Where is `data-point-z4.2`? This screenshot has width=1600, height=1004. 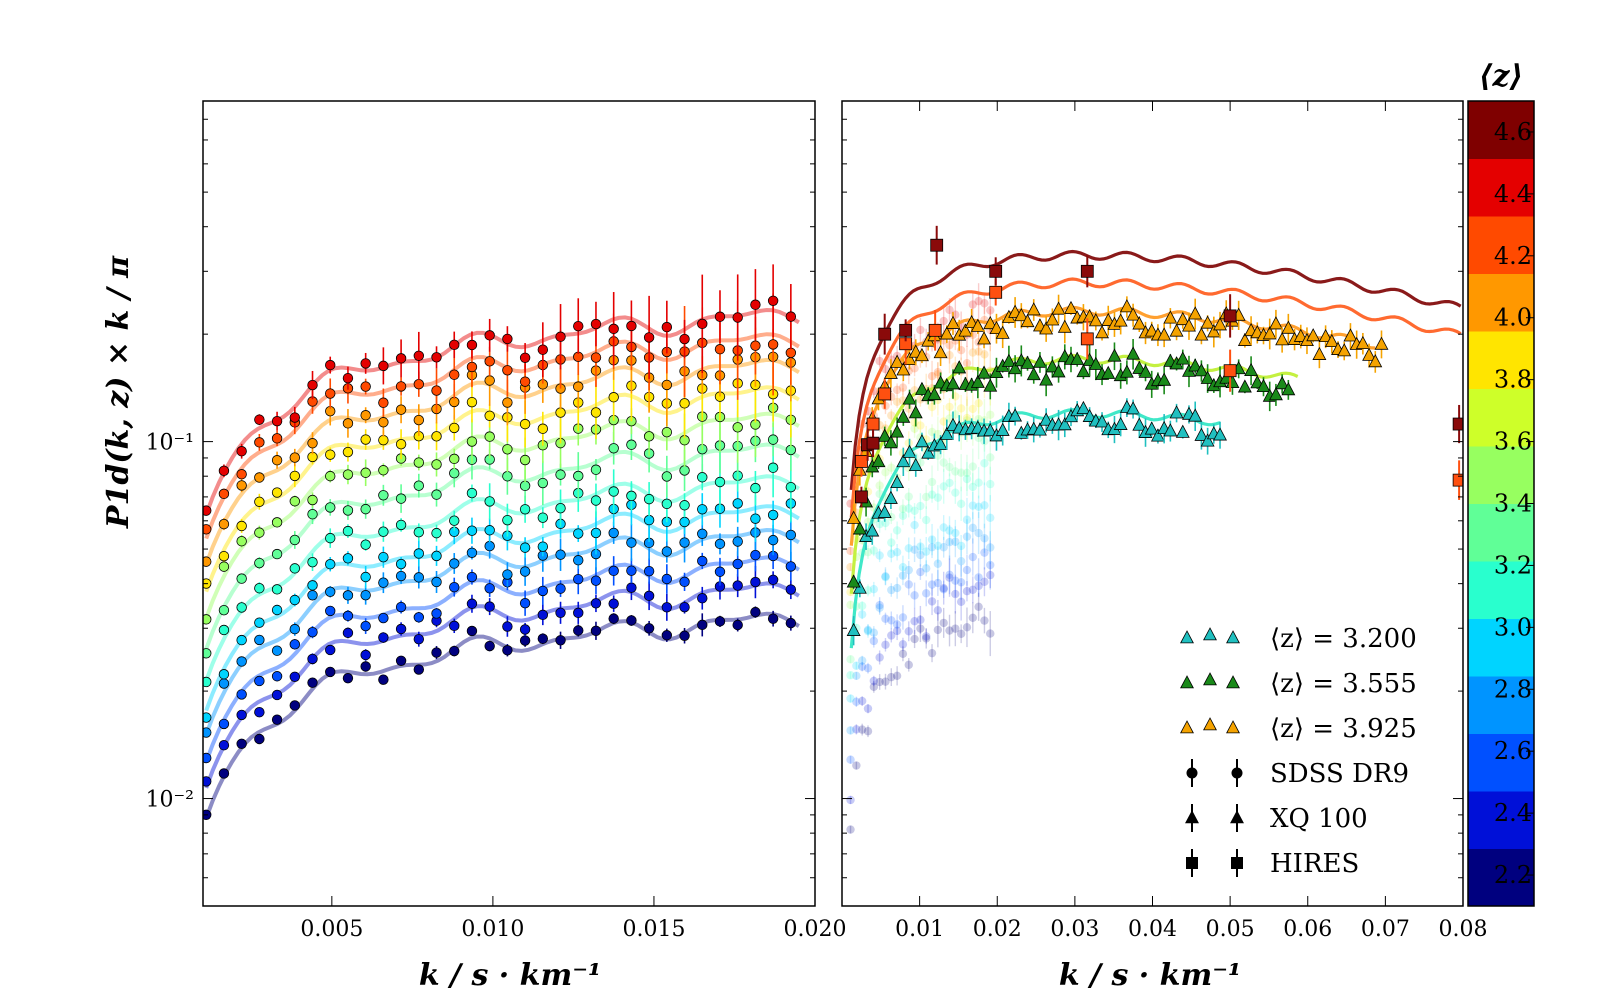 data-point-z4.2 is located at coordinates (791, 352).